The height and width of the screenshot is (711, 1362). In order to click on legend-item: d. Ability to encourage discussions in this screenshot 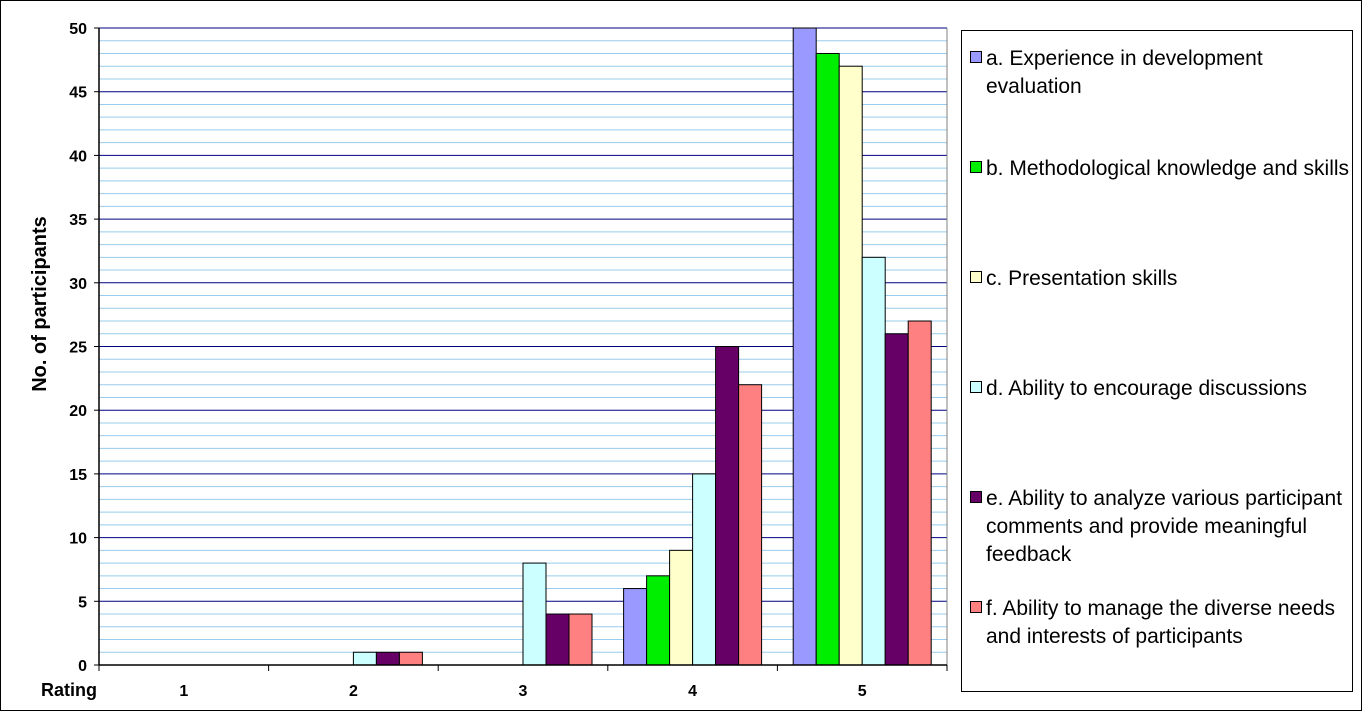, I will do `click(1160, 389)`.